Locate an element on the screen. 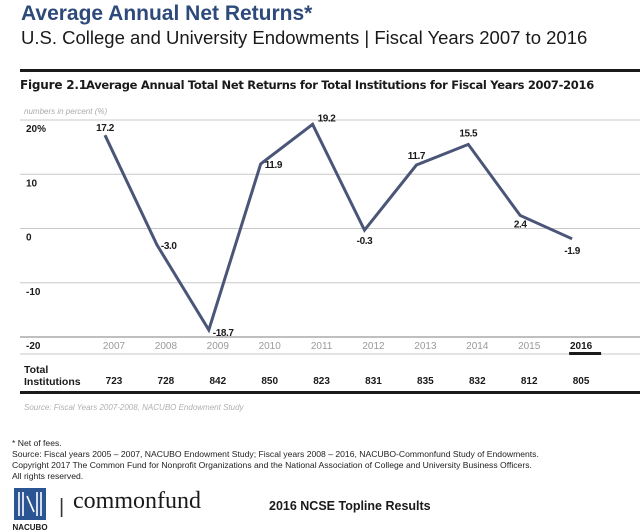 The height and width of the screenshot is (532, 640). y-tick-label: 20% is located at coordinates (36, 129).